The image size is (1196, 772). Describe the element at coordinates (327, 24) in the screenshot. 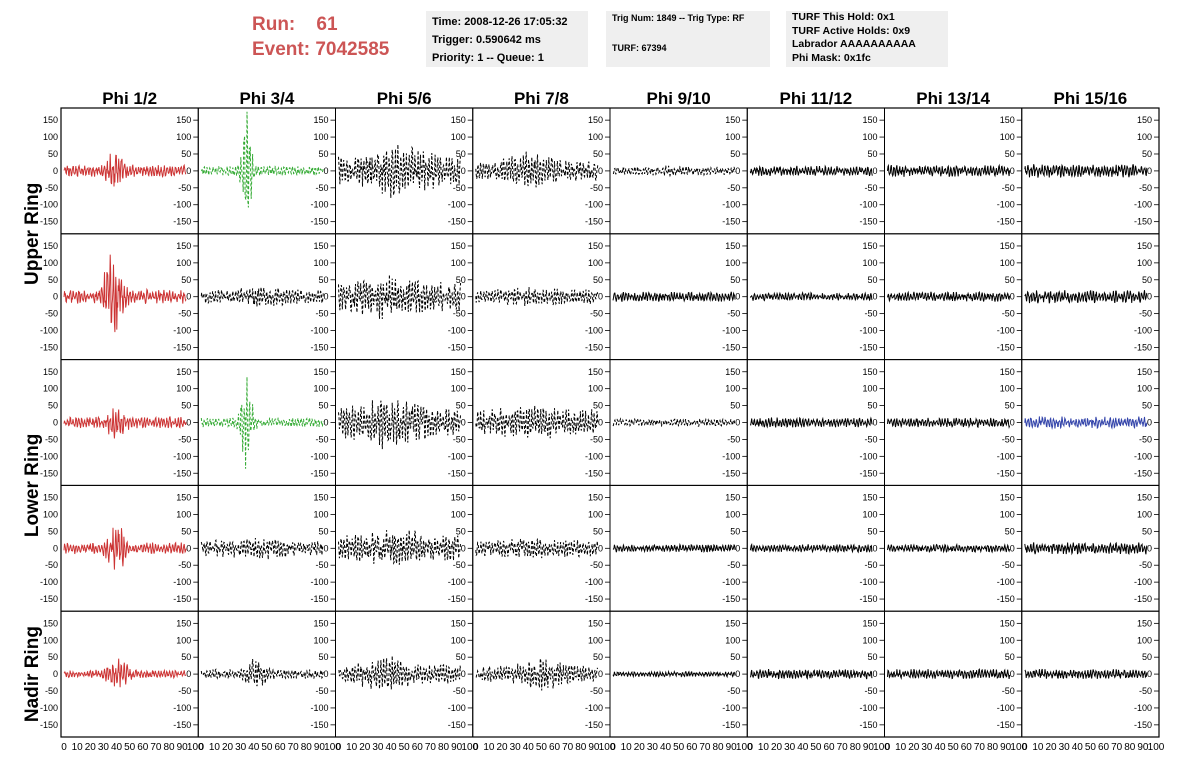

I see `run-value: 61` at that location.